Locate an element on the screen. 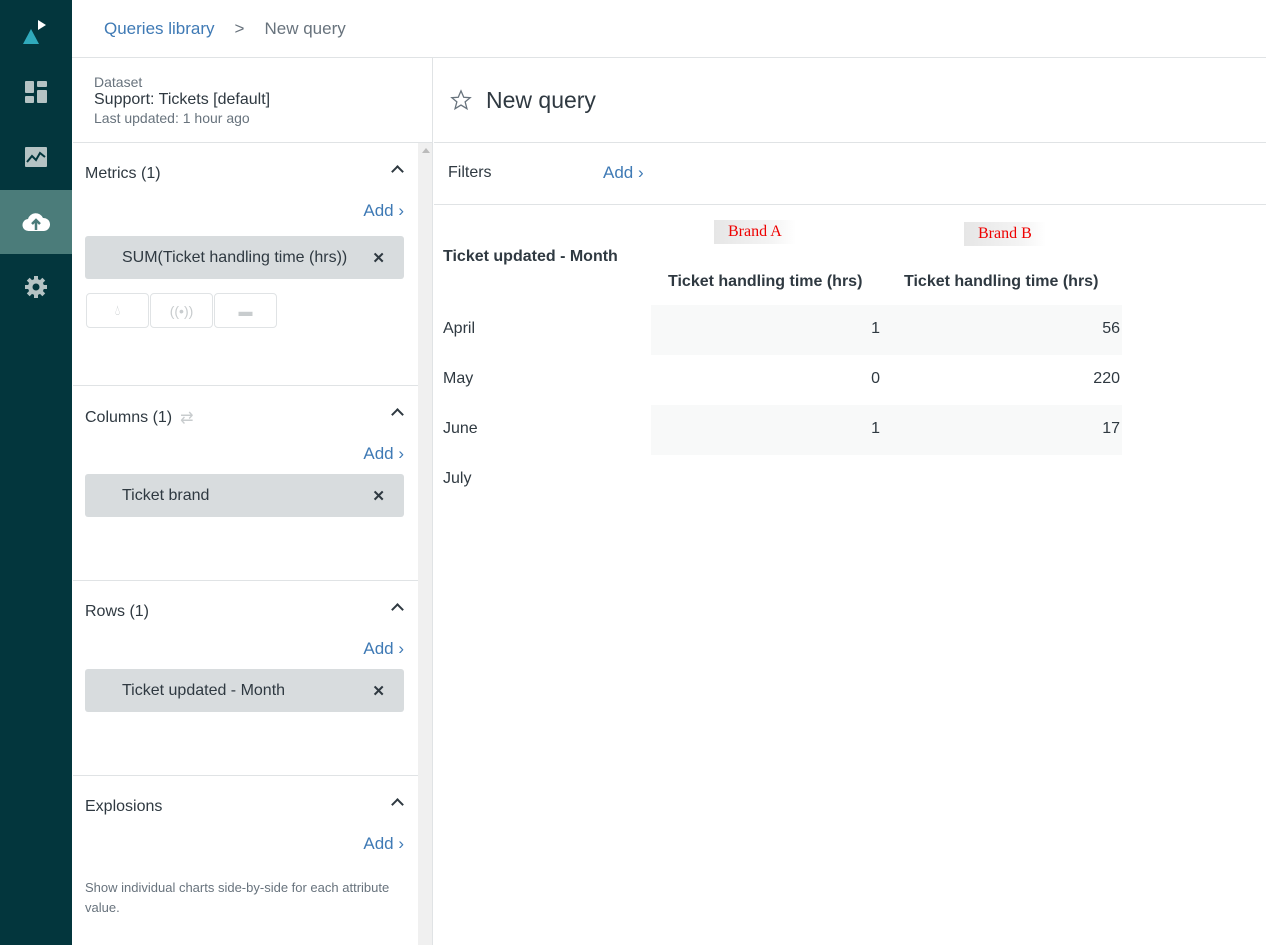 The width and height of the screenshot is (1266, 946). column-header-brand-b: Brand B is located at coordinates (1005, 234).